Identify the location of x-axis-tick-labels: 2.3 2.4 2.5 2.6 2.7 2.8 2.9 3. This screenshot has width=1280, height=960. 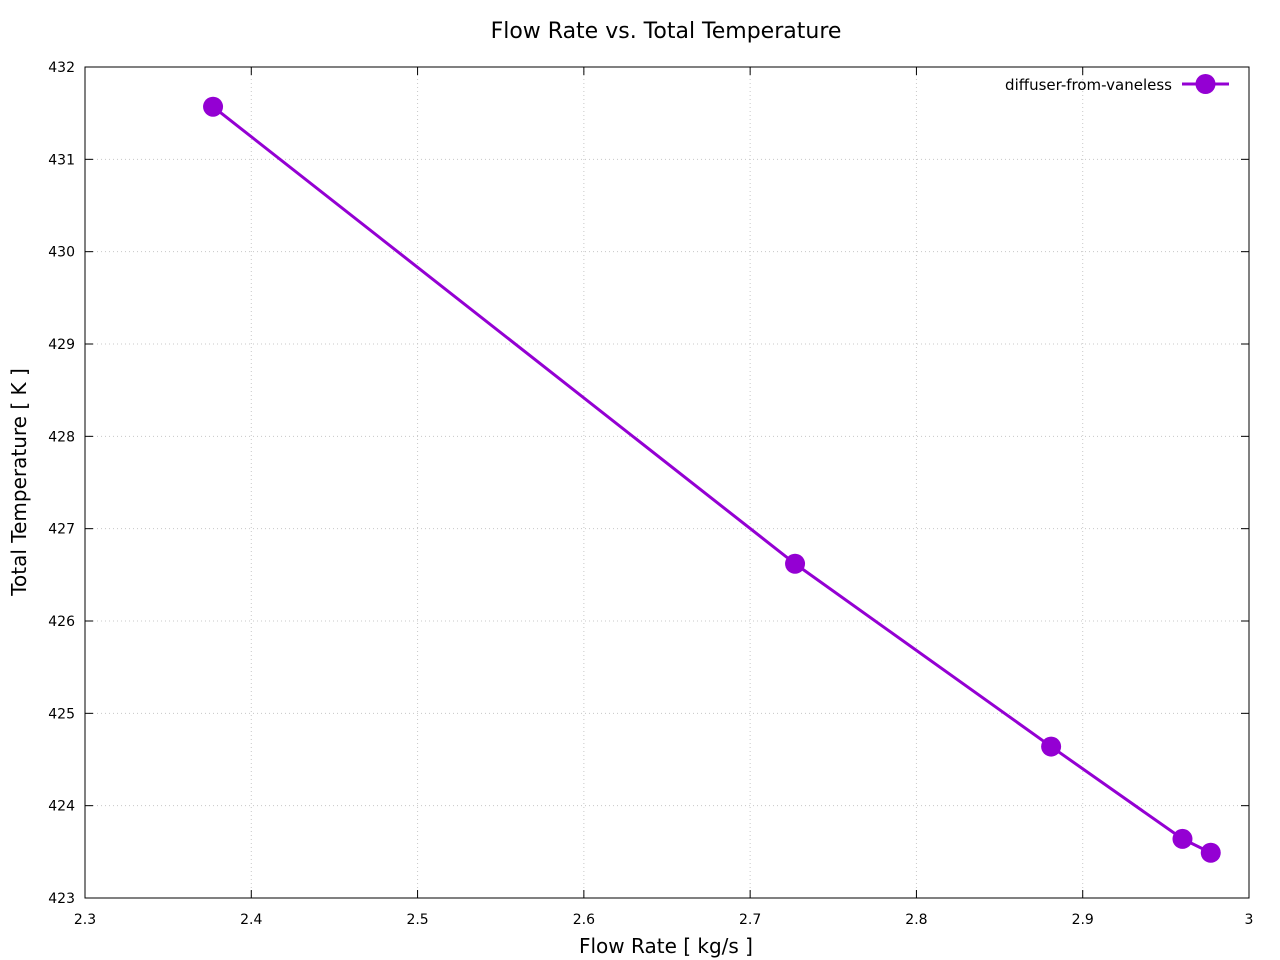
(664, 920).